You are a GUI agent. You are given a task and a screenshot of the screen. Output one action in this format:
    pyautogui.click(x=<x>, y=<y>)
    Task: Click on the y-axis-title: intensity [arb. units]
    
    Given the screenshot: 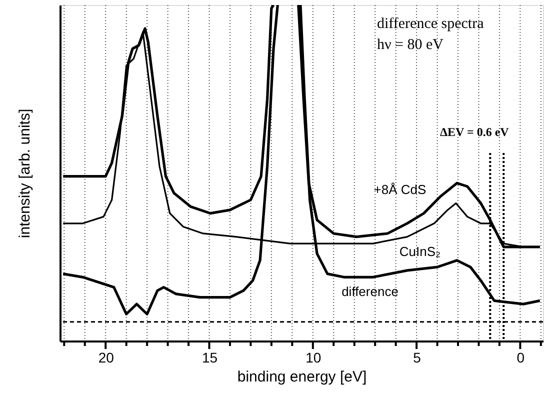 What is the action you would take?
    pyautogui.click(x=25, y=173)
    